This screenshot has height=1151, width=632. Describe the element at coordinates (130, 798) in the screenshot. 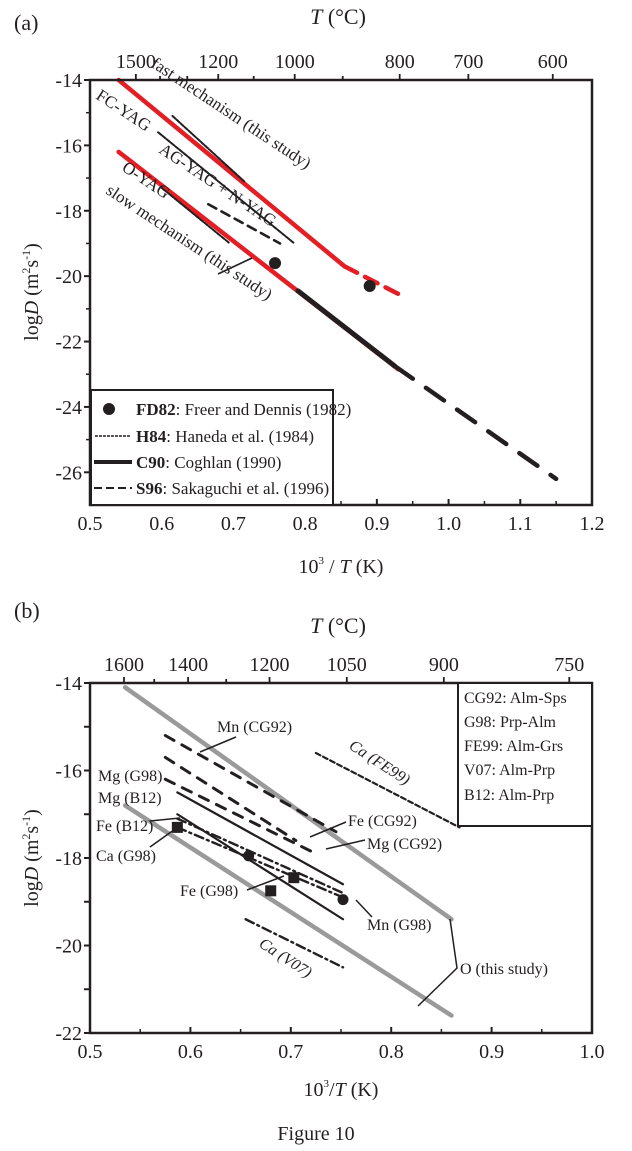

I see `annotation-mg-b12: Mg (B12)` at that location.